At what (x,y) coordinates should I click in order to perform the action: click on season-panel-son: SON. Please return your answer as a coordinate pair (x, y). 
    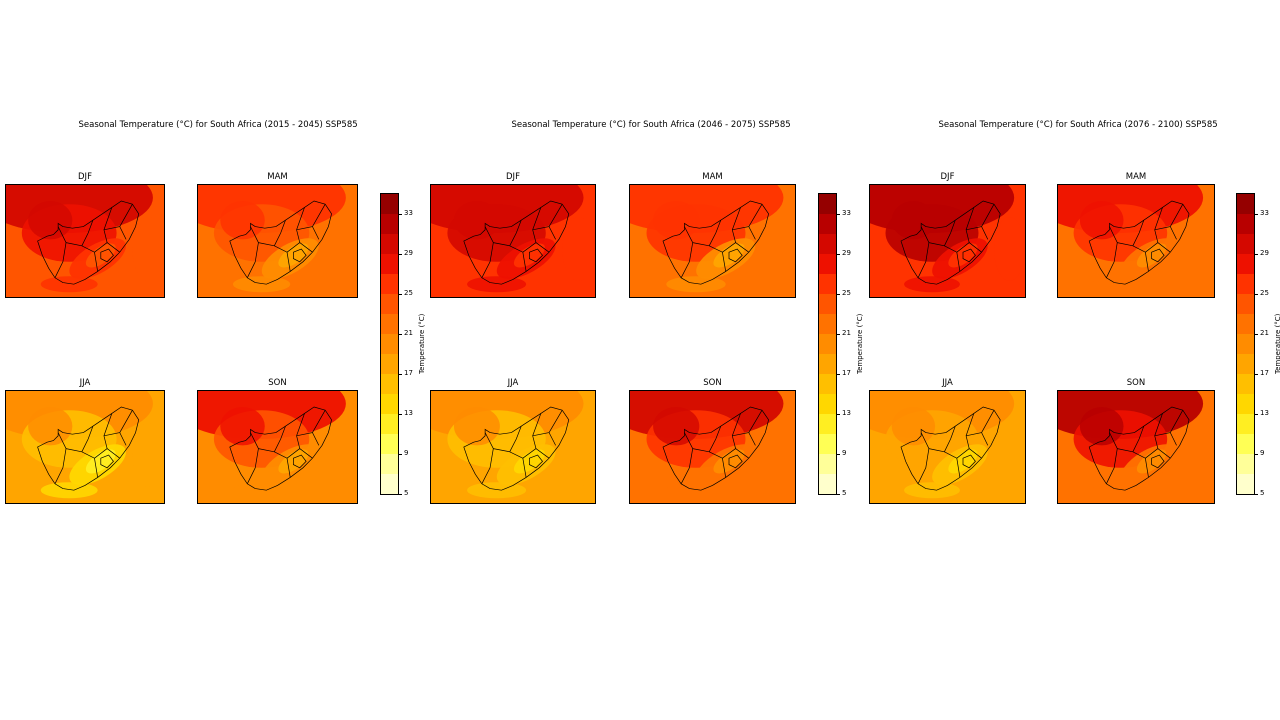
    Looking at the image, I should click on (712, 441).